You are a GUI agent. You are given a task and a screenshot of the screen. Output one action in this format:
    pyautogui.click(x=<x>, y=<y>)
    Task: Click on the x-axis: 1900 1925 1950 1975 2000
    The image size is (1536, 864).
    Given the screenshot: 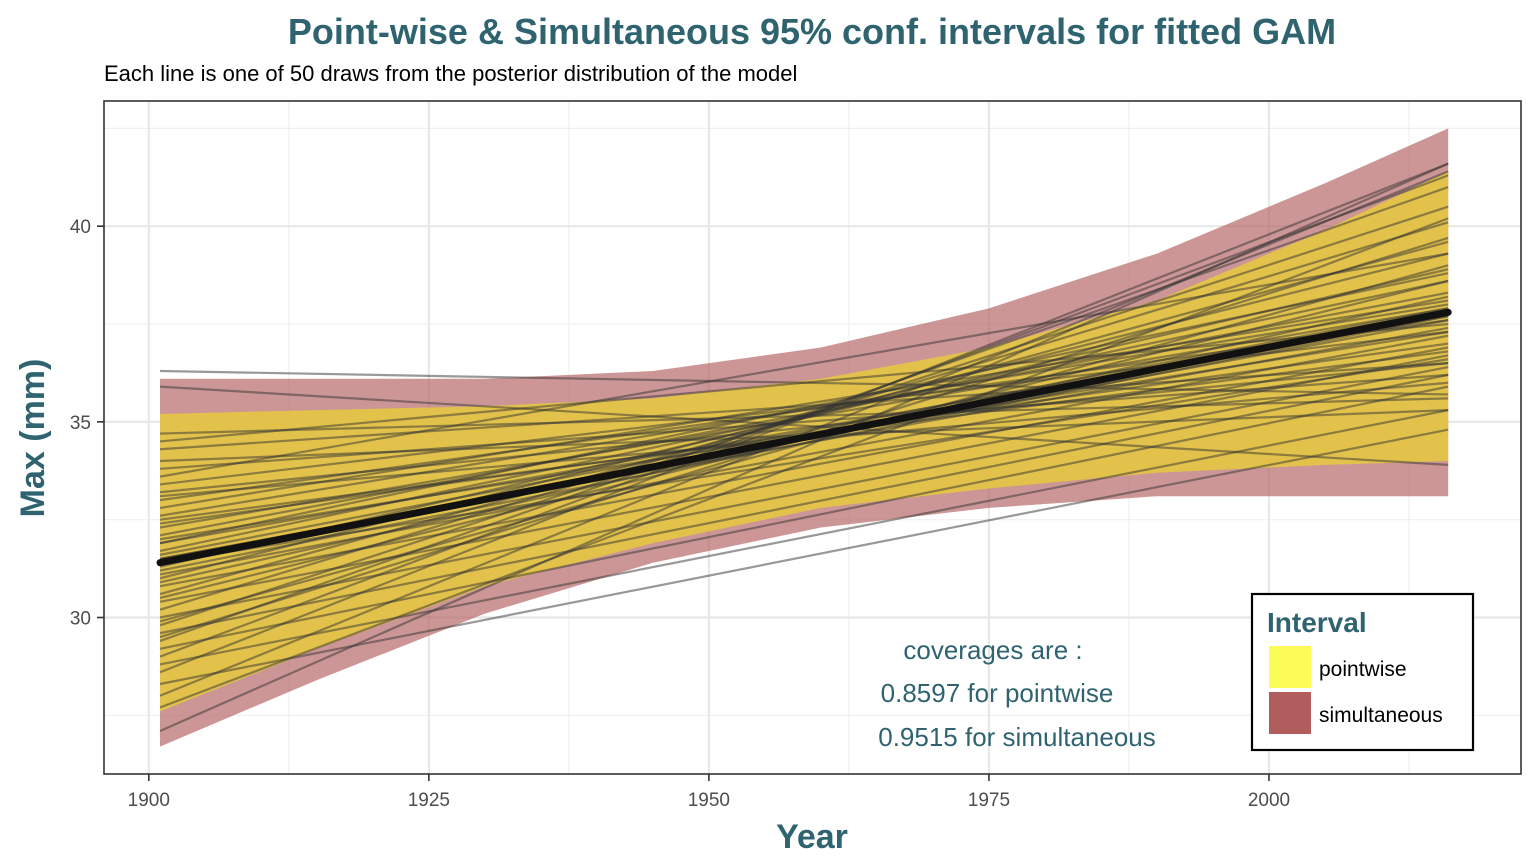 What is the action you would take?
    pyautogui.click(x=709, y=792)
    